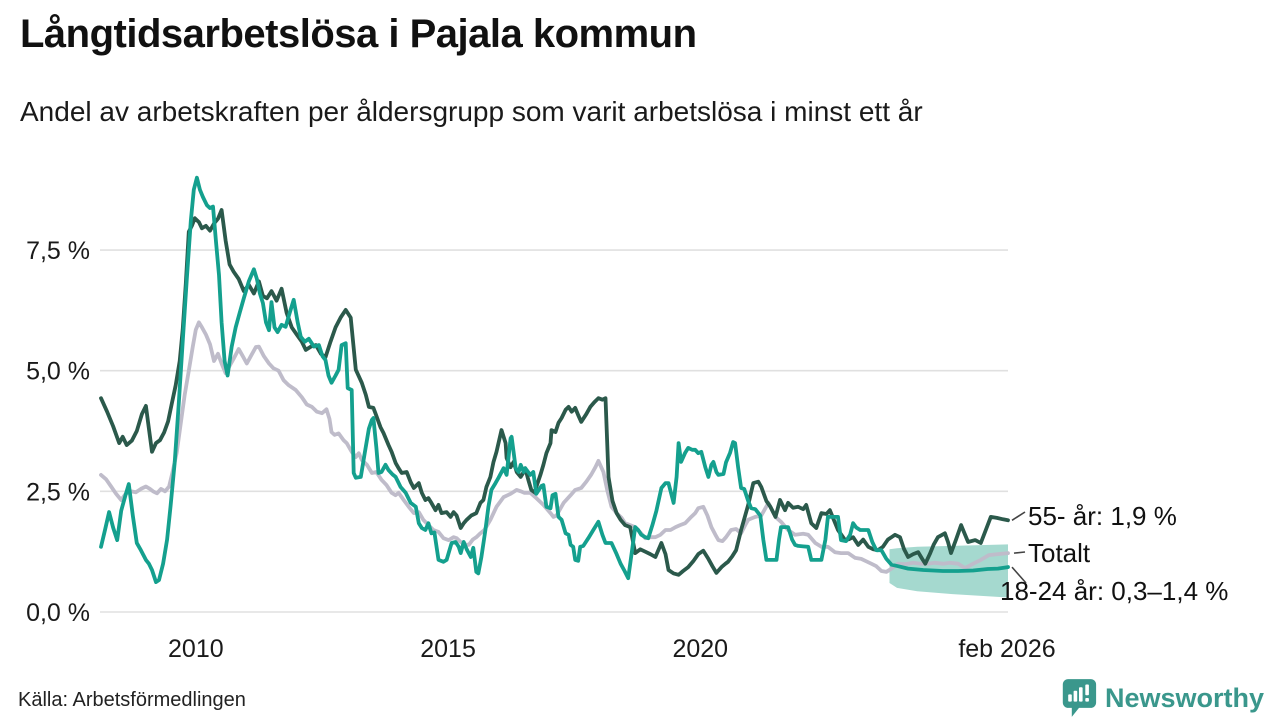 The width and height of the screenshot is (1280, 720). Describe the element at coordinates (1059, 553) in the screenshot. I see `series-label-totalt: Totalt` at that location.